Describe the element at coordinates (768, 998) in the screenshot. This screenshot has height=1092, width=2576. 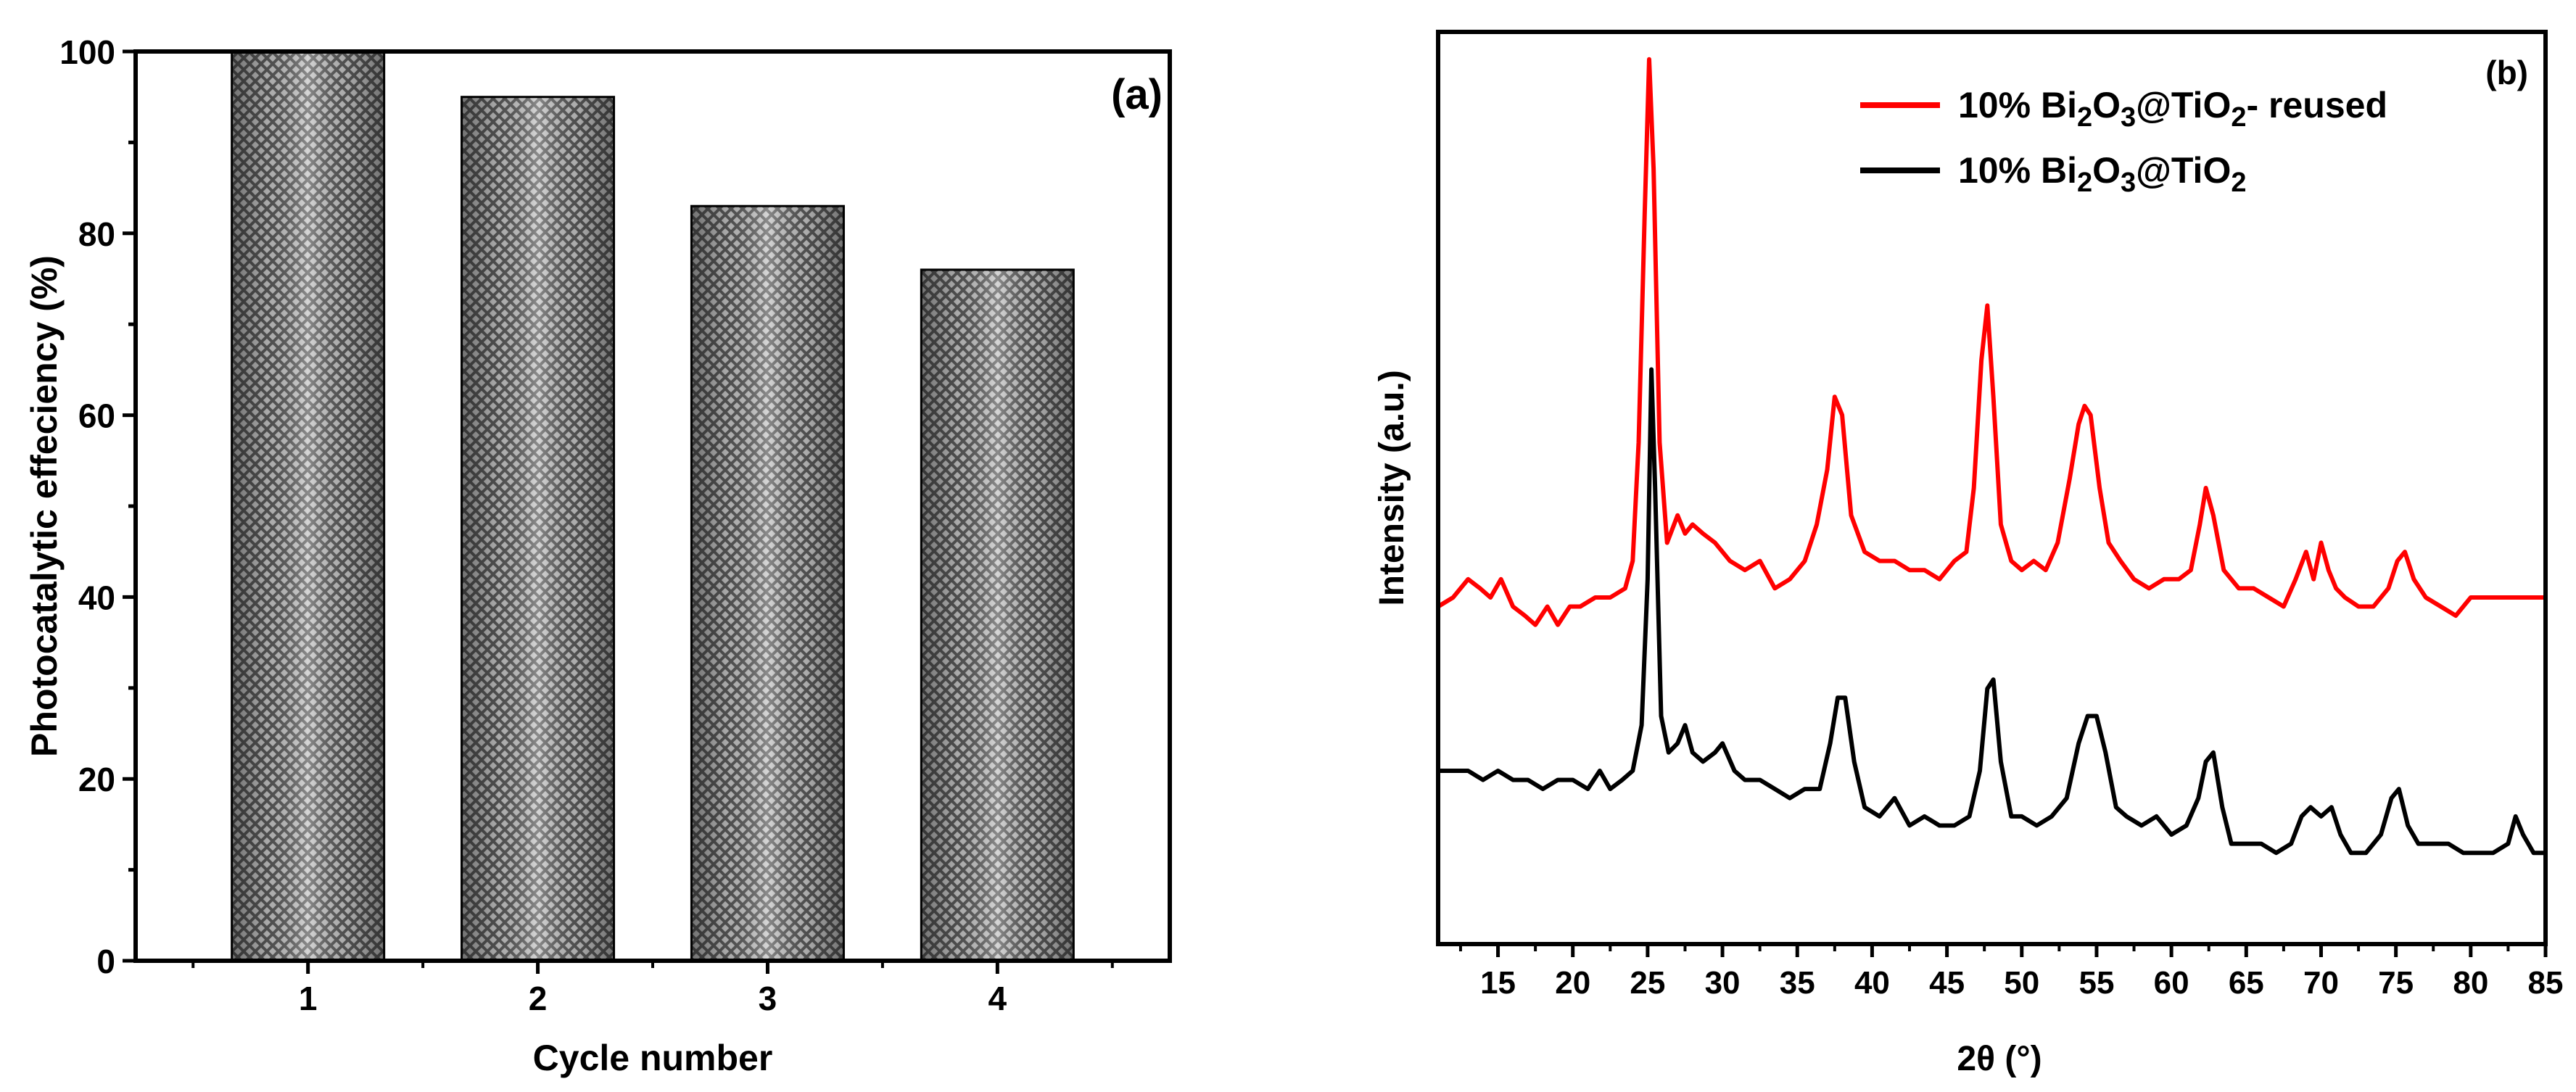
I see `x-tick-label-a: 3` at that location.